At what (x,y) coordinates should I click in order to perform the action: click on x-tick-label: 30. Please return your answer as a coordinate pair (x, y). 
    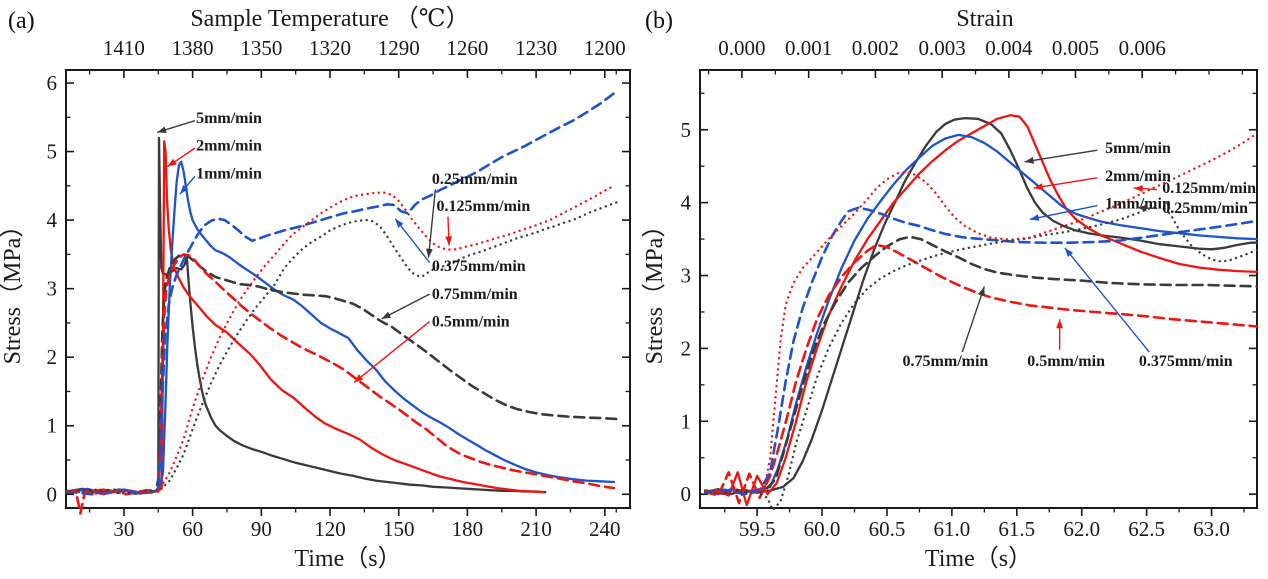
    Looking at the image, I should click on (123, 529).